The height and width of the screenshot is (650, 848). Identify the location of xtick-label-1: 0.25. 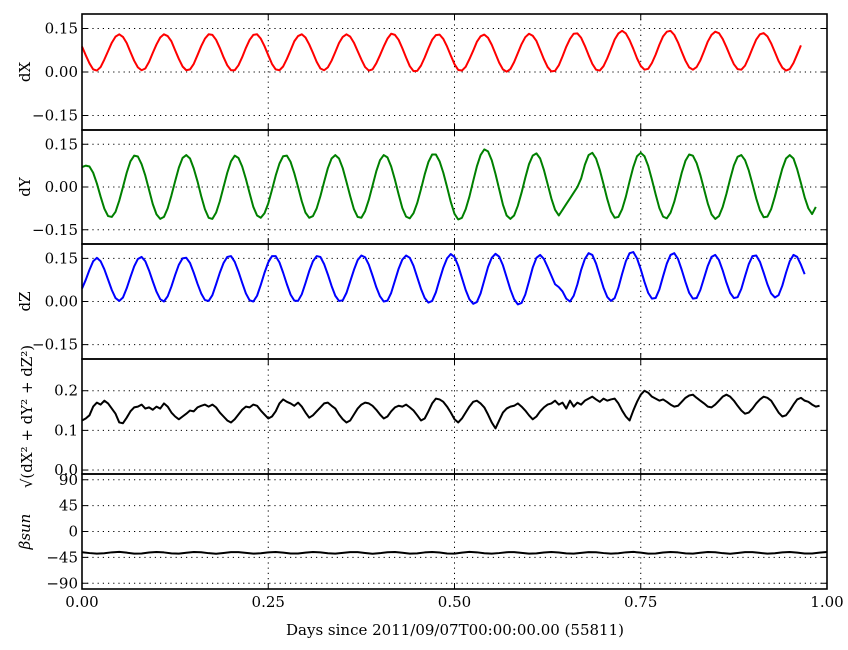
(268, 602).